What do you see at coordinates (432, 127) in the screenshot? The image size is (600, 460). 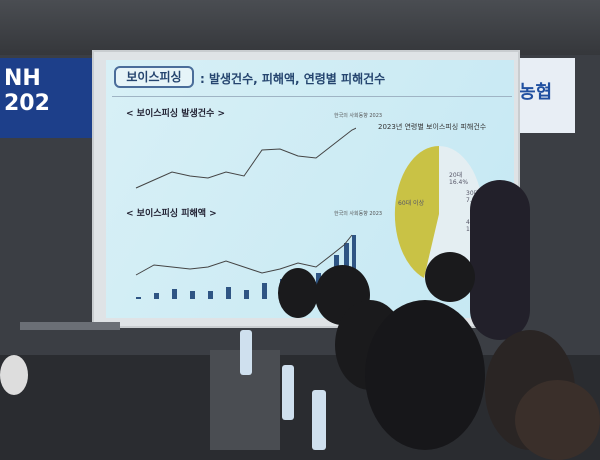 I see `pie-title: 2023년 연령별 보이스피싱 피해건수` at bounding box center [432, 127].